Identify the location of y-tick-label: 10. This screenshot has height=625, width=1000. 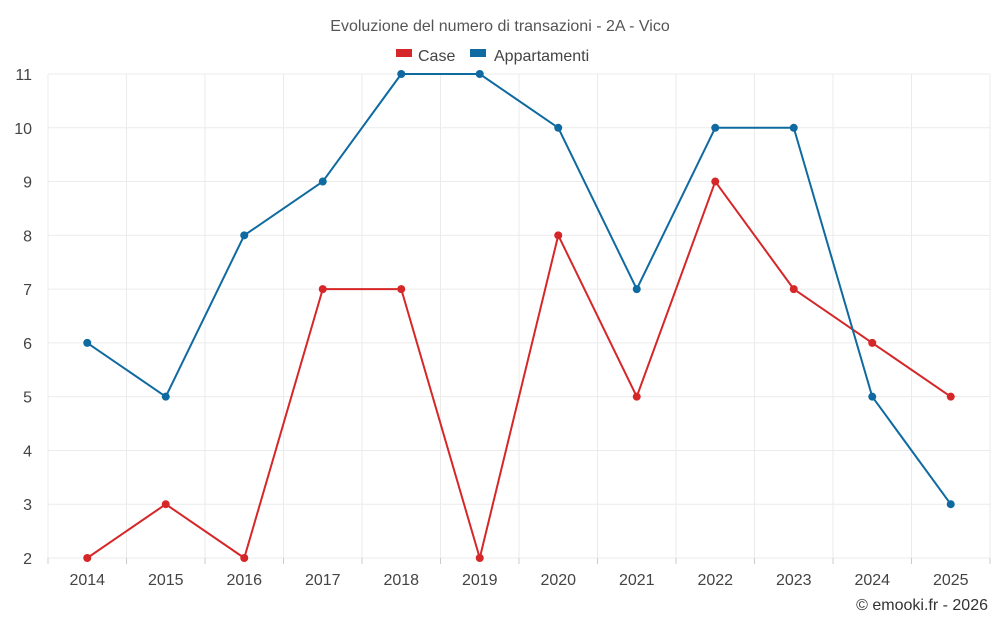
(23, 129).